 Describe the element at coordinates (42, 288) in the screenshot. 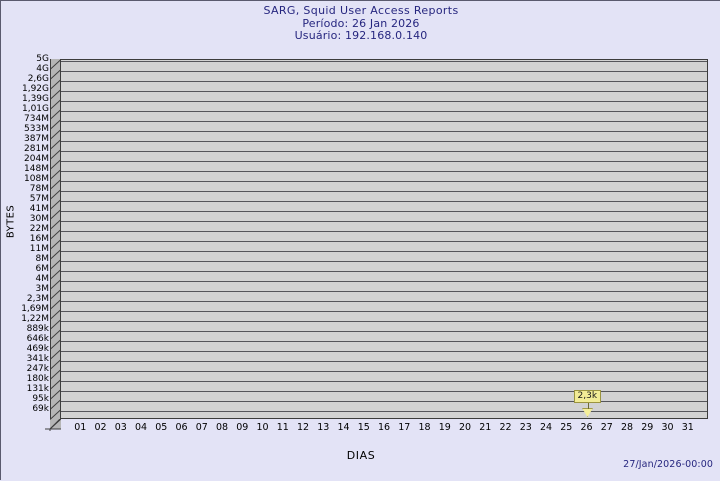

I see `y-axis-tick-label: 3M` at that location.